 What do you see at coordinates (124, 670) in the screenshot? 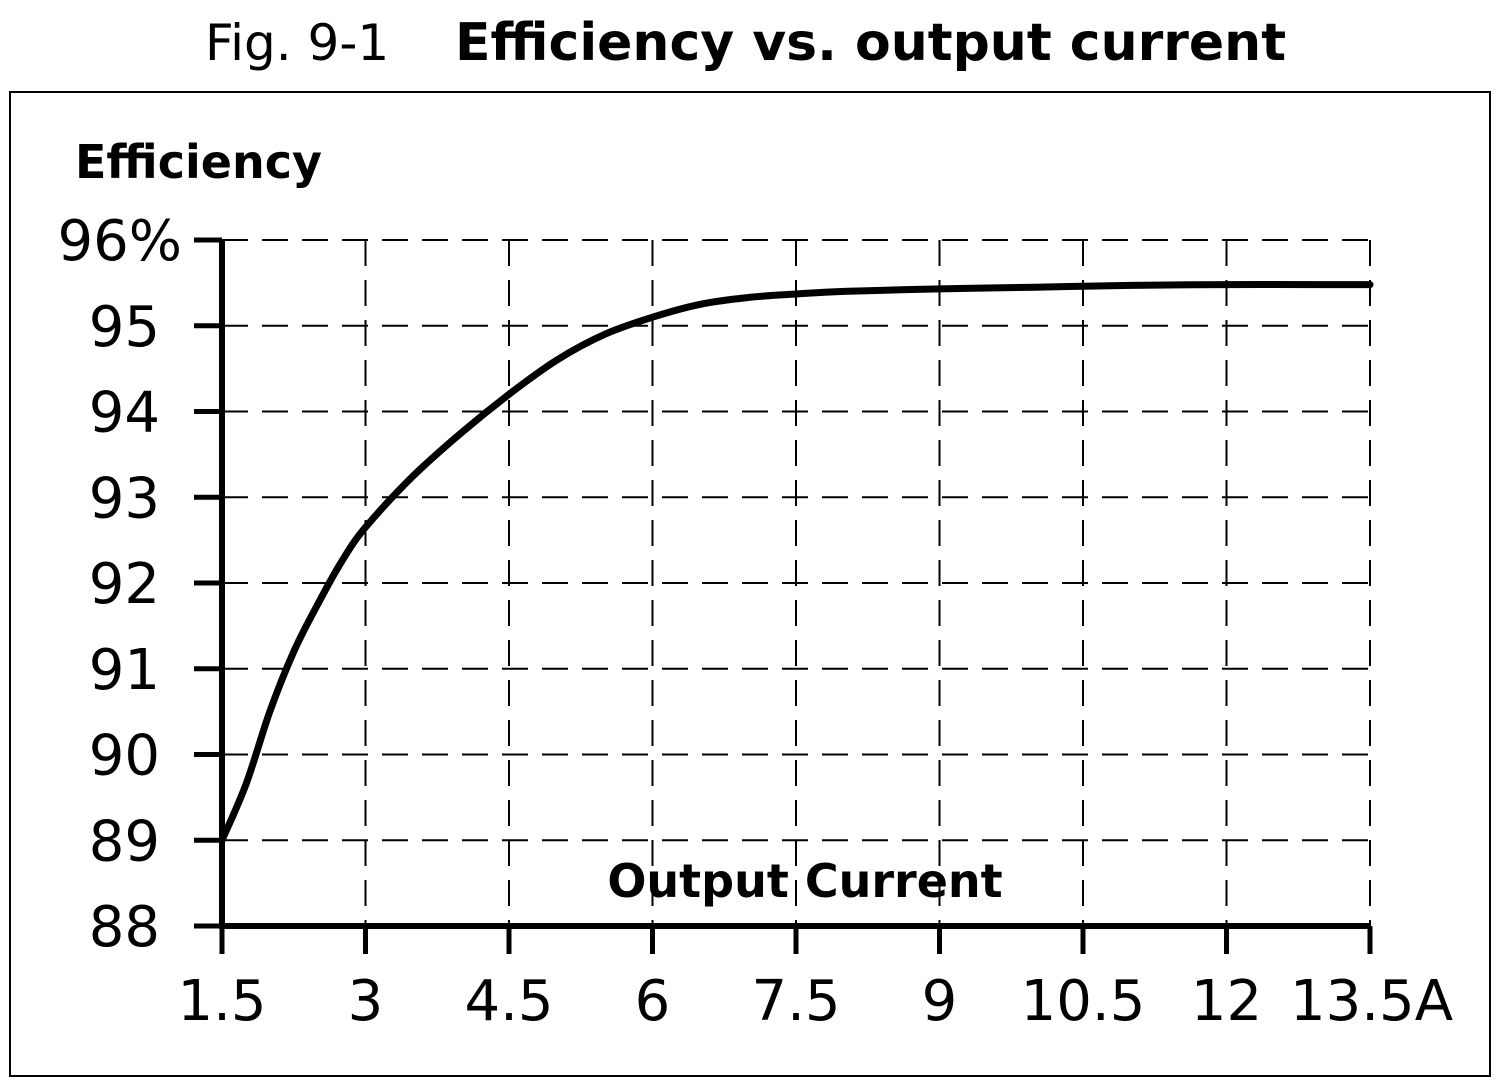
I see `y-tick-label: 91` at bounding box center [124, 670].